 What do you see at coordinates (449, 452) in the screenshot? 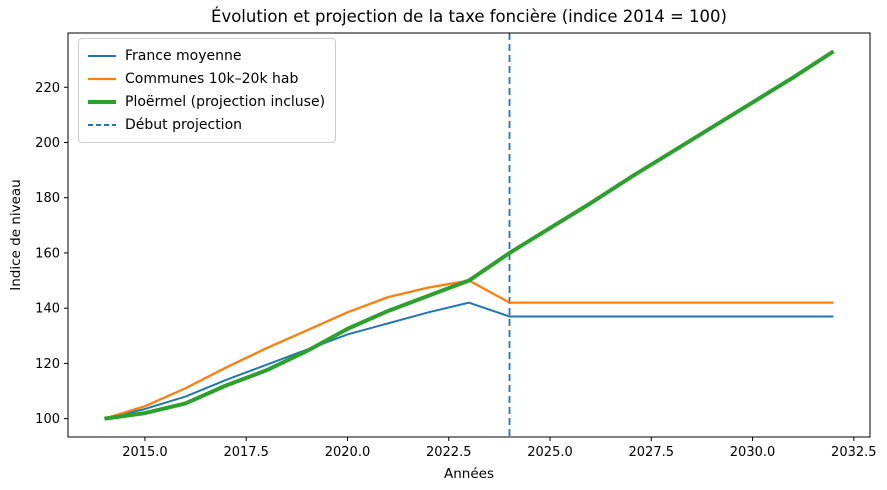
I see `x-tick-label: 2022.5` at bounding box center [449, 452].